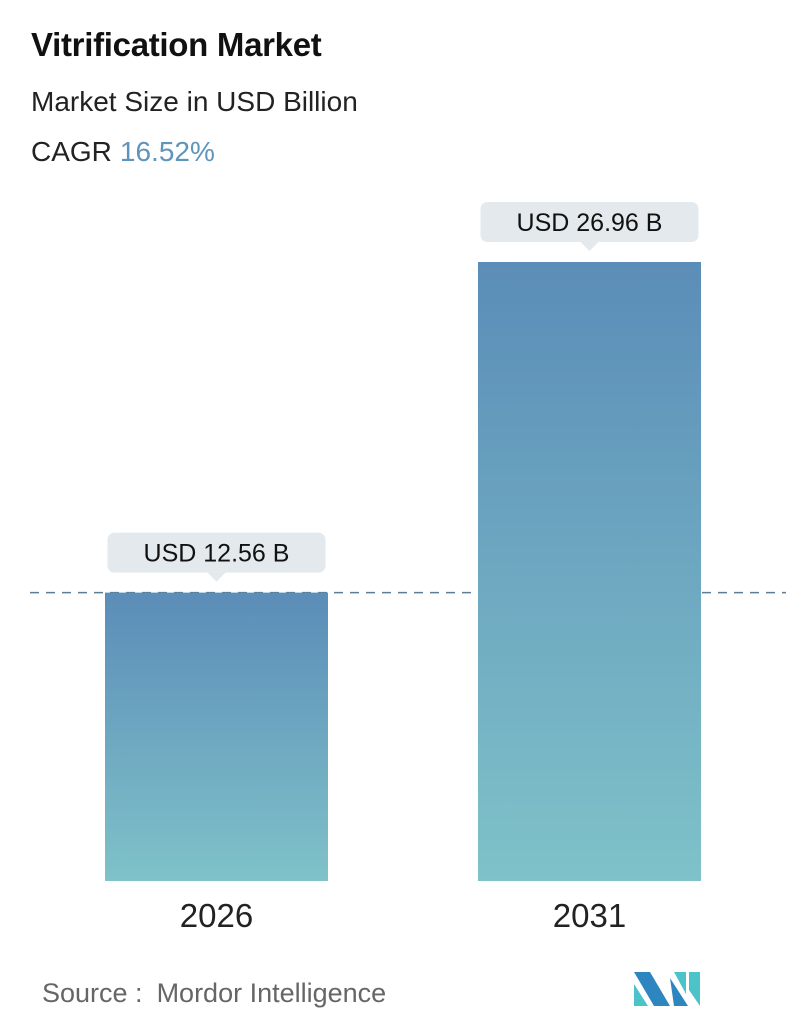 This screenshot has height=1034, width=796. I want to click on source-name: Mordor Intelligence, so click(271, 993).